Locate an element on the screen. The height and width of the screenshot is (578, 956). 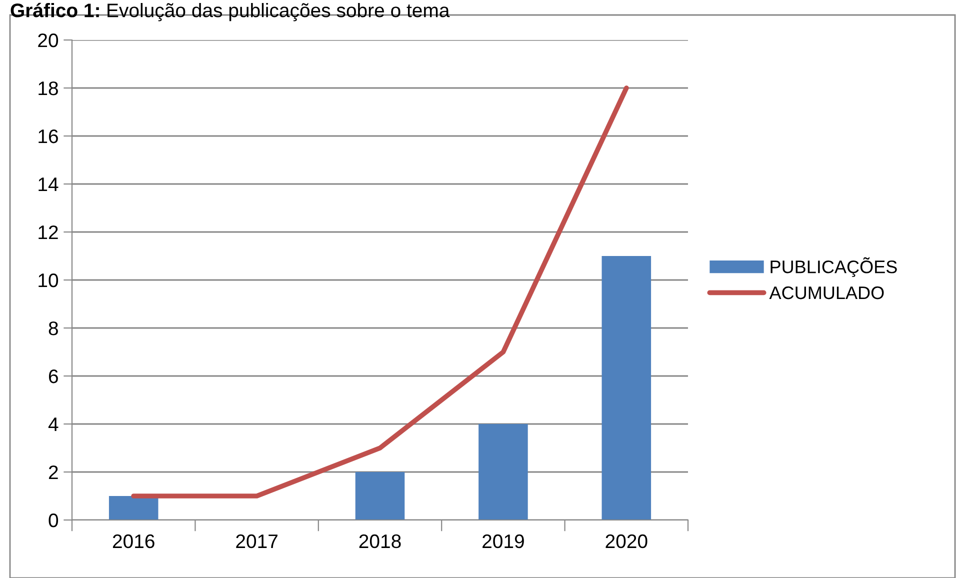
y-tick-label: 18 is located at coordinates (48, 88).